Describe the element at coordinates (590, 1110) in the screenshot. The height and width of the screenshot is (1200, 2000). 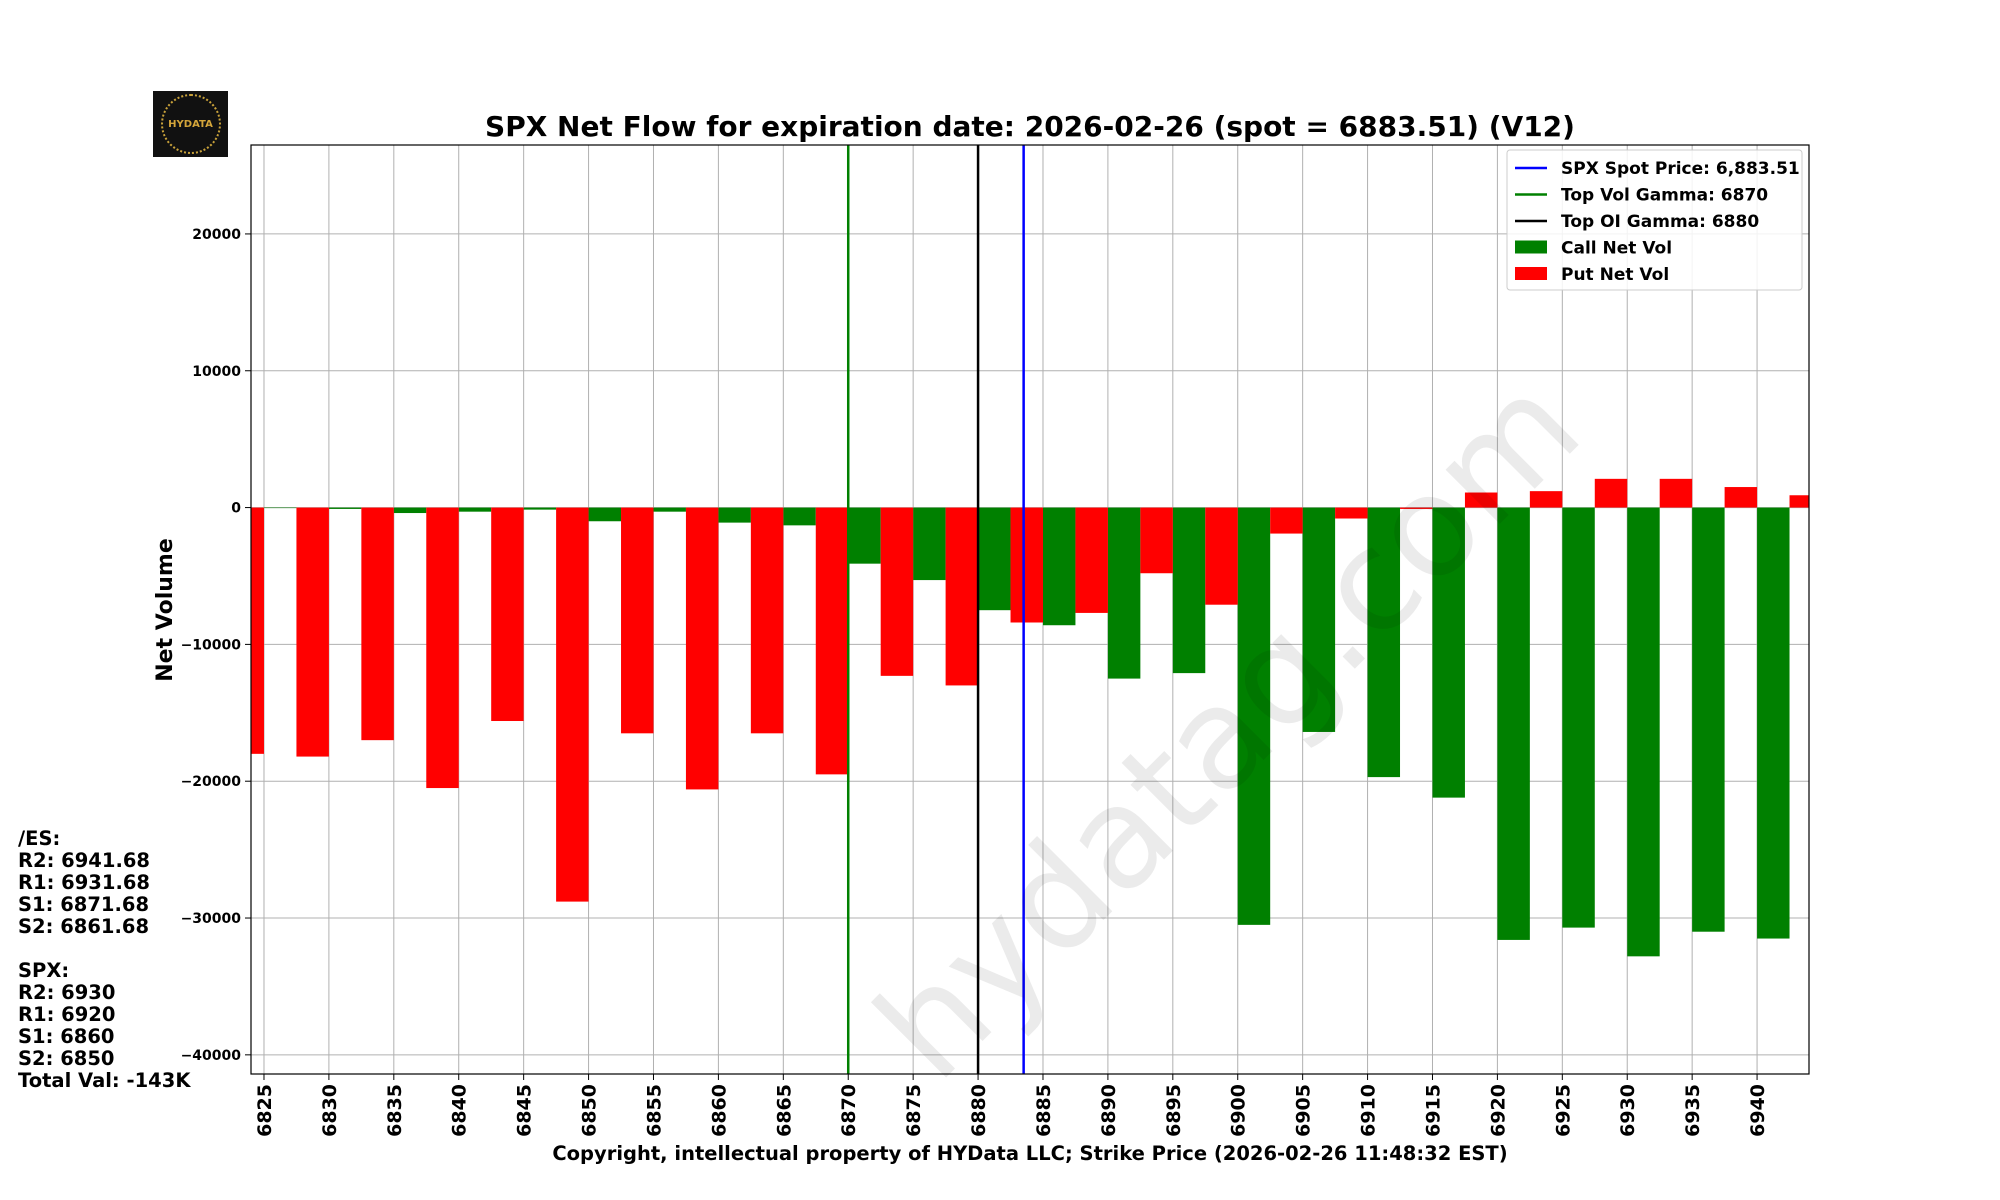
I see `x-tick-label: 6850` at that location.